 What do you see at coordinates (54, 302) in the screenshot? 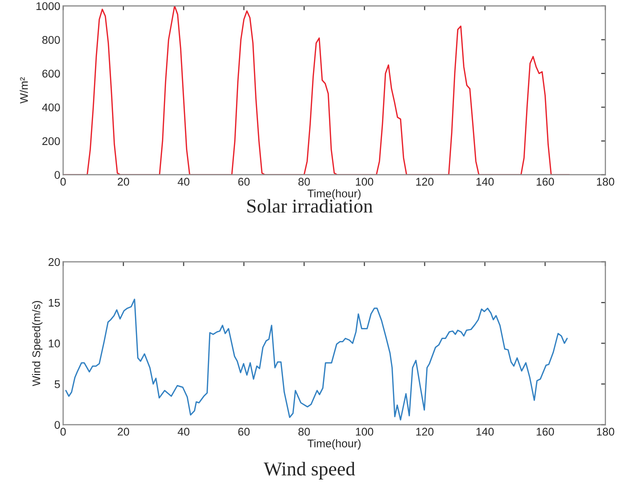
I see `y-tick-label: 15` at bounding box center [54, 302].